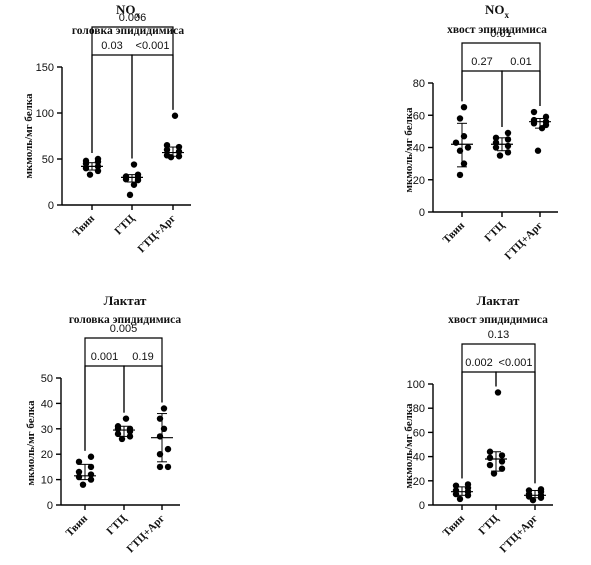 The width and height of the screenshot is (591, 565). What do you see at coordinates (125, 300) in the screenshot?
I see `chart-title: Лактат` at bounding box center [125, 300].